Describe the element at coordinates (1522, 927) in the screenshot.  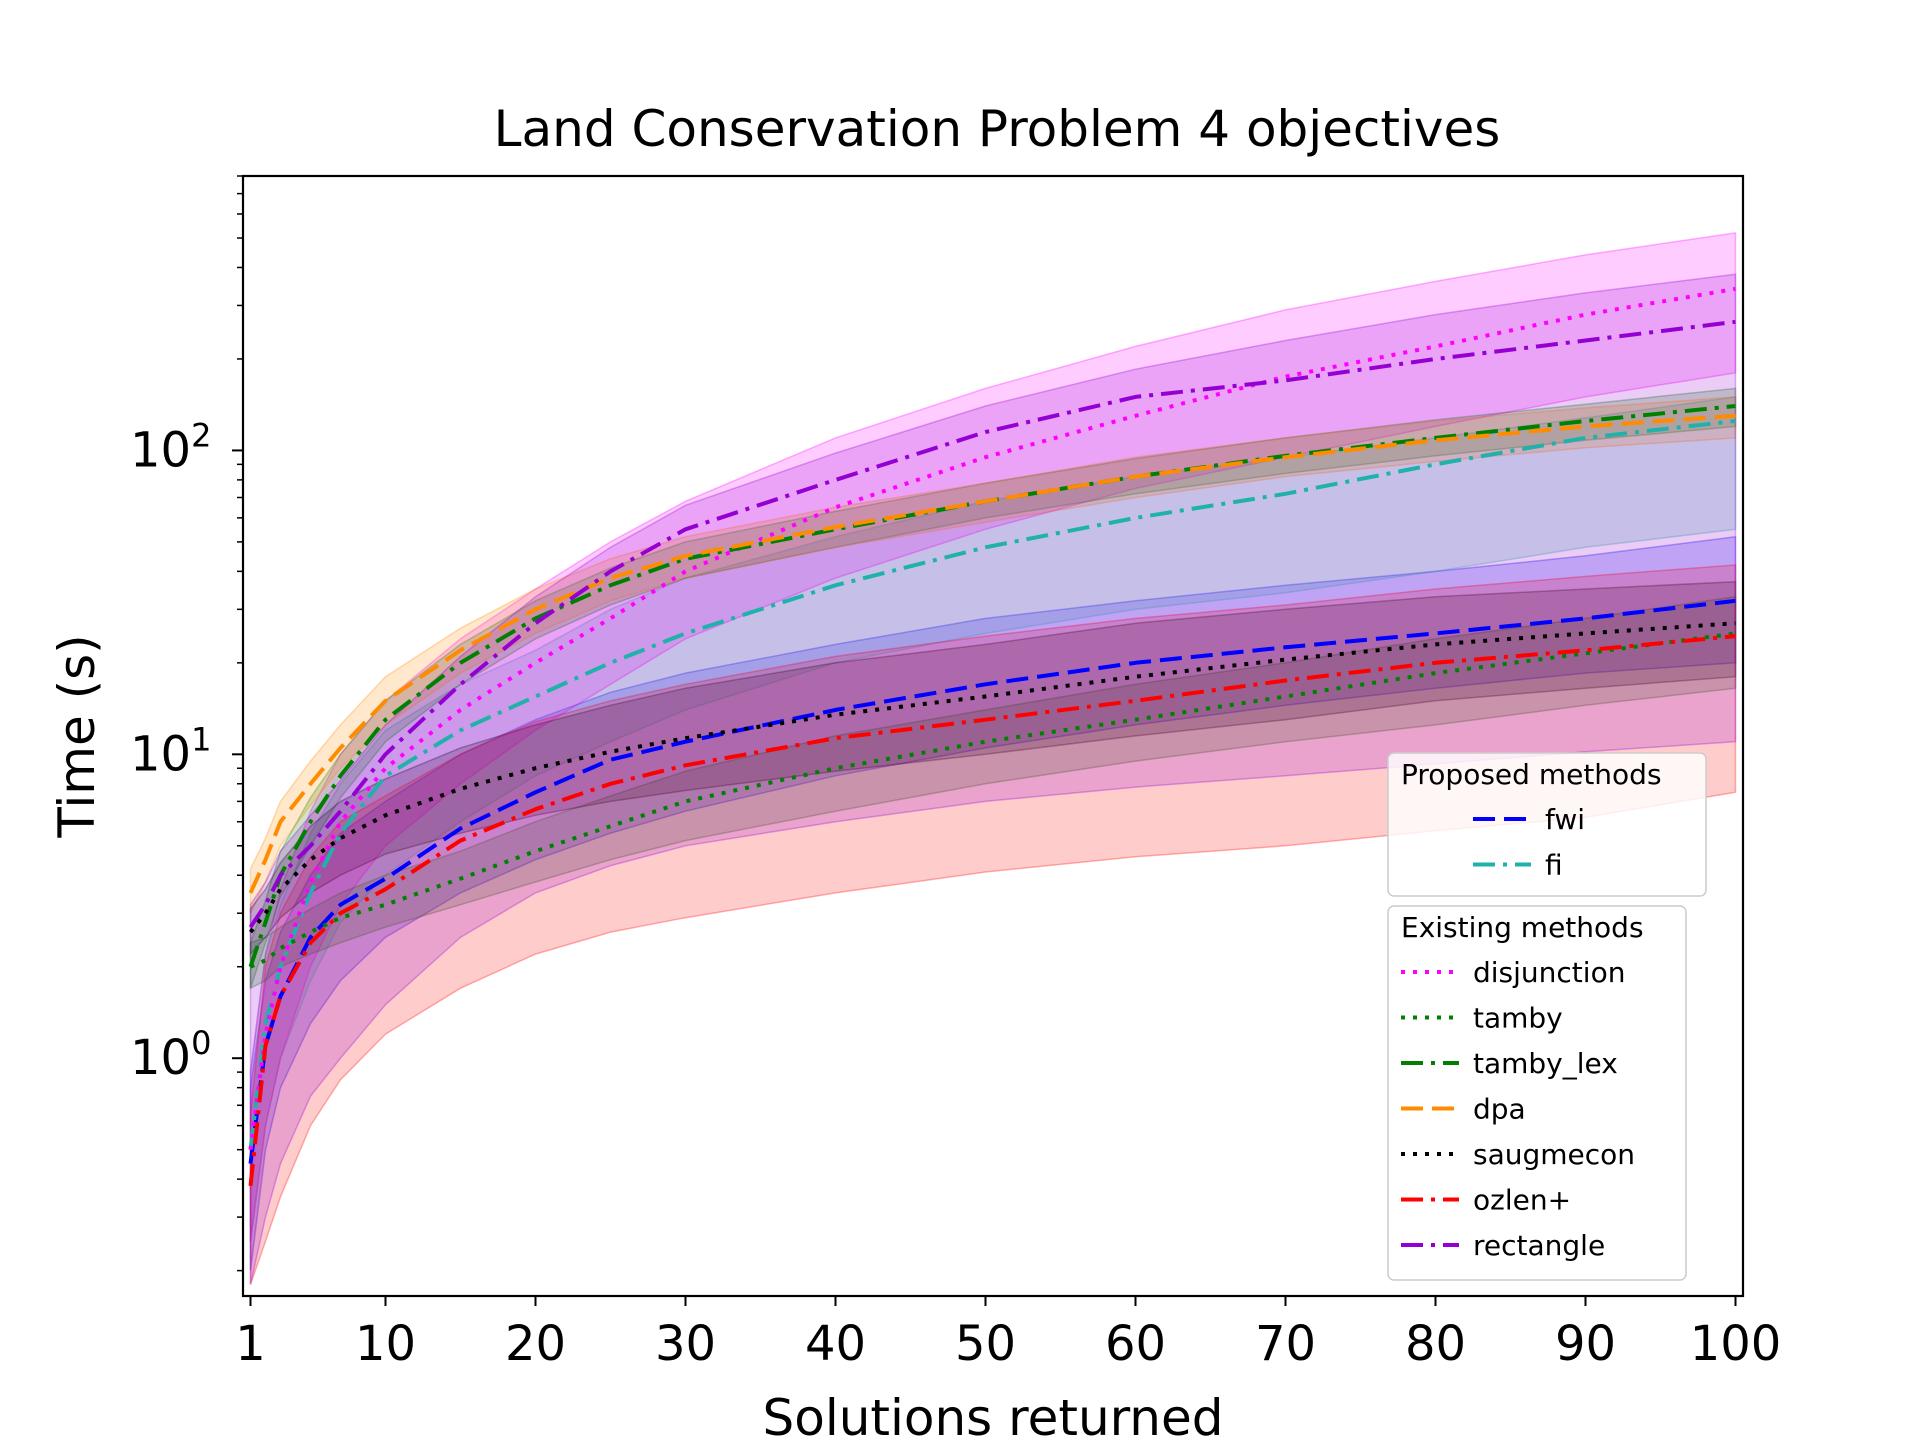
I see `legend-title-1: Existing methods` at that location.